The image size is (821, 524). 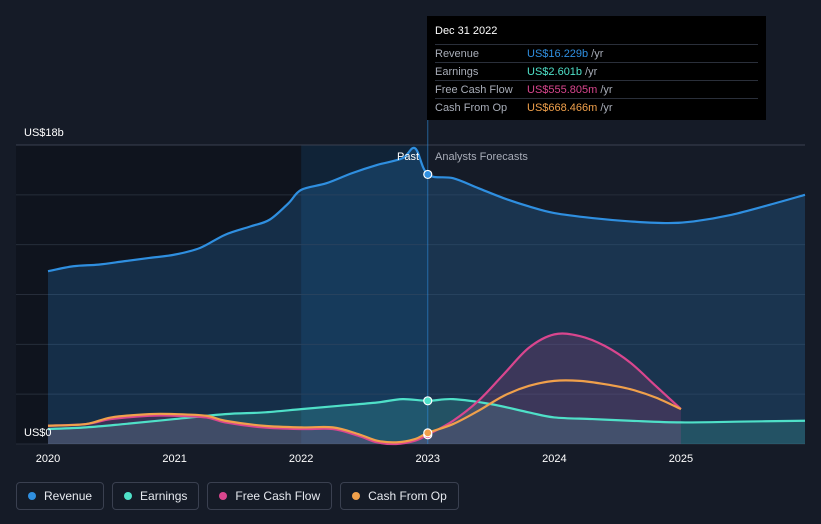 I want to click on legend-item-free-cash-flow: Free Cash Flow, so click(x=270, y=496).